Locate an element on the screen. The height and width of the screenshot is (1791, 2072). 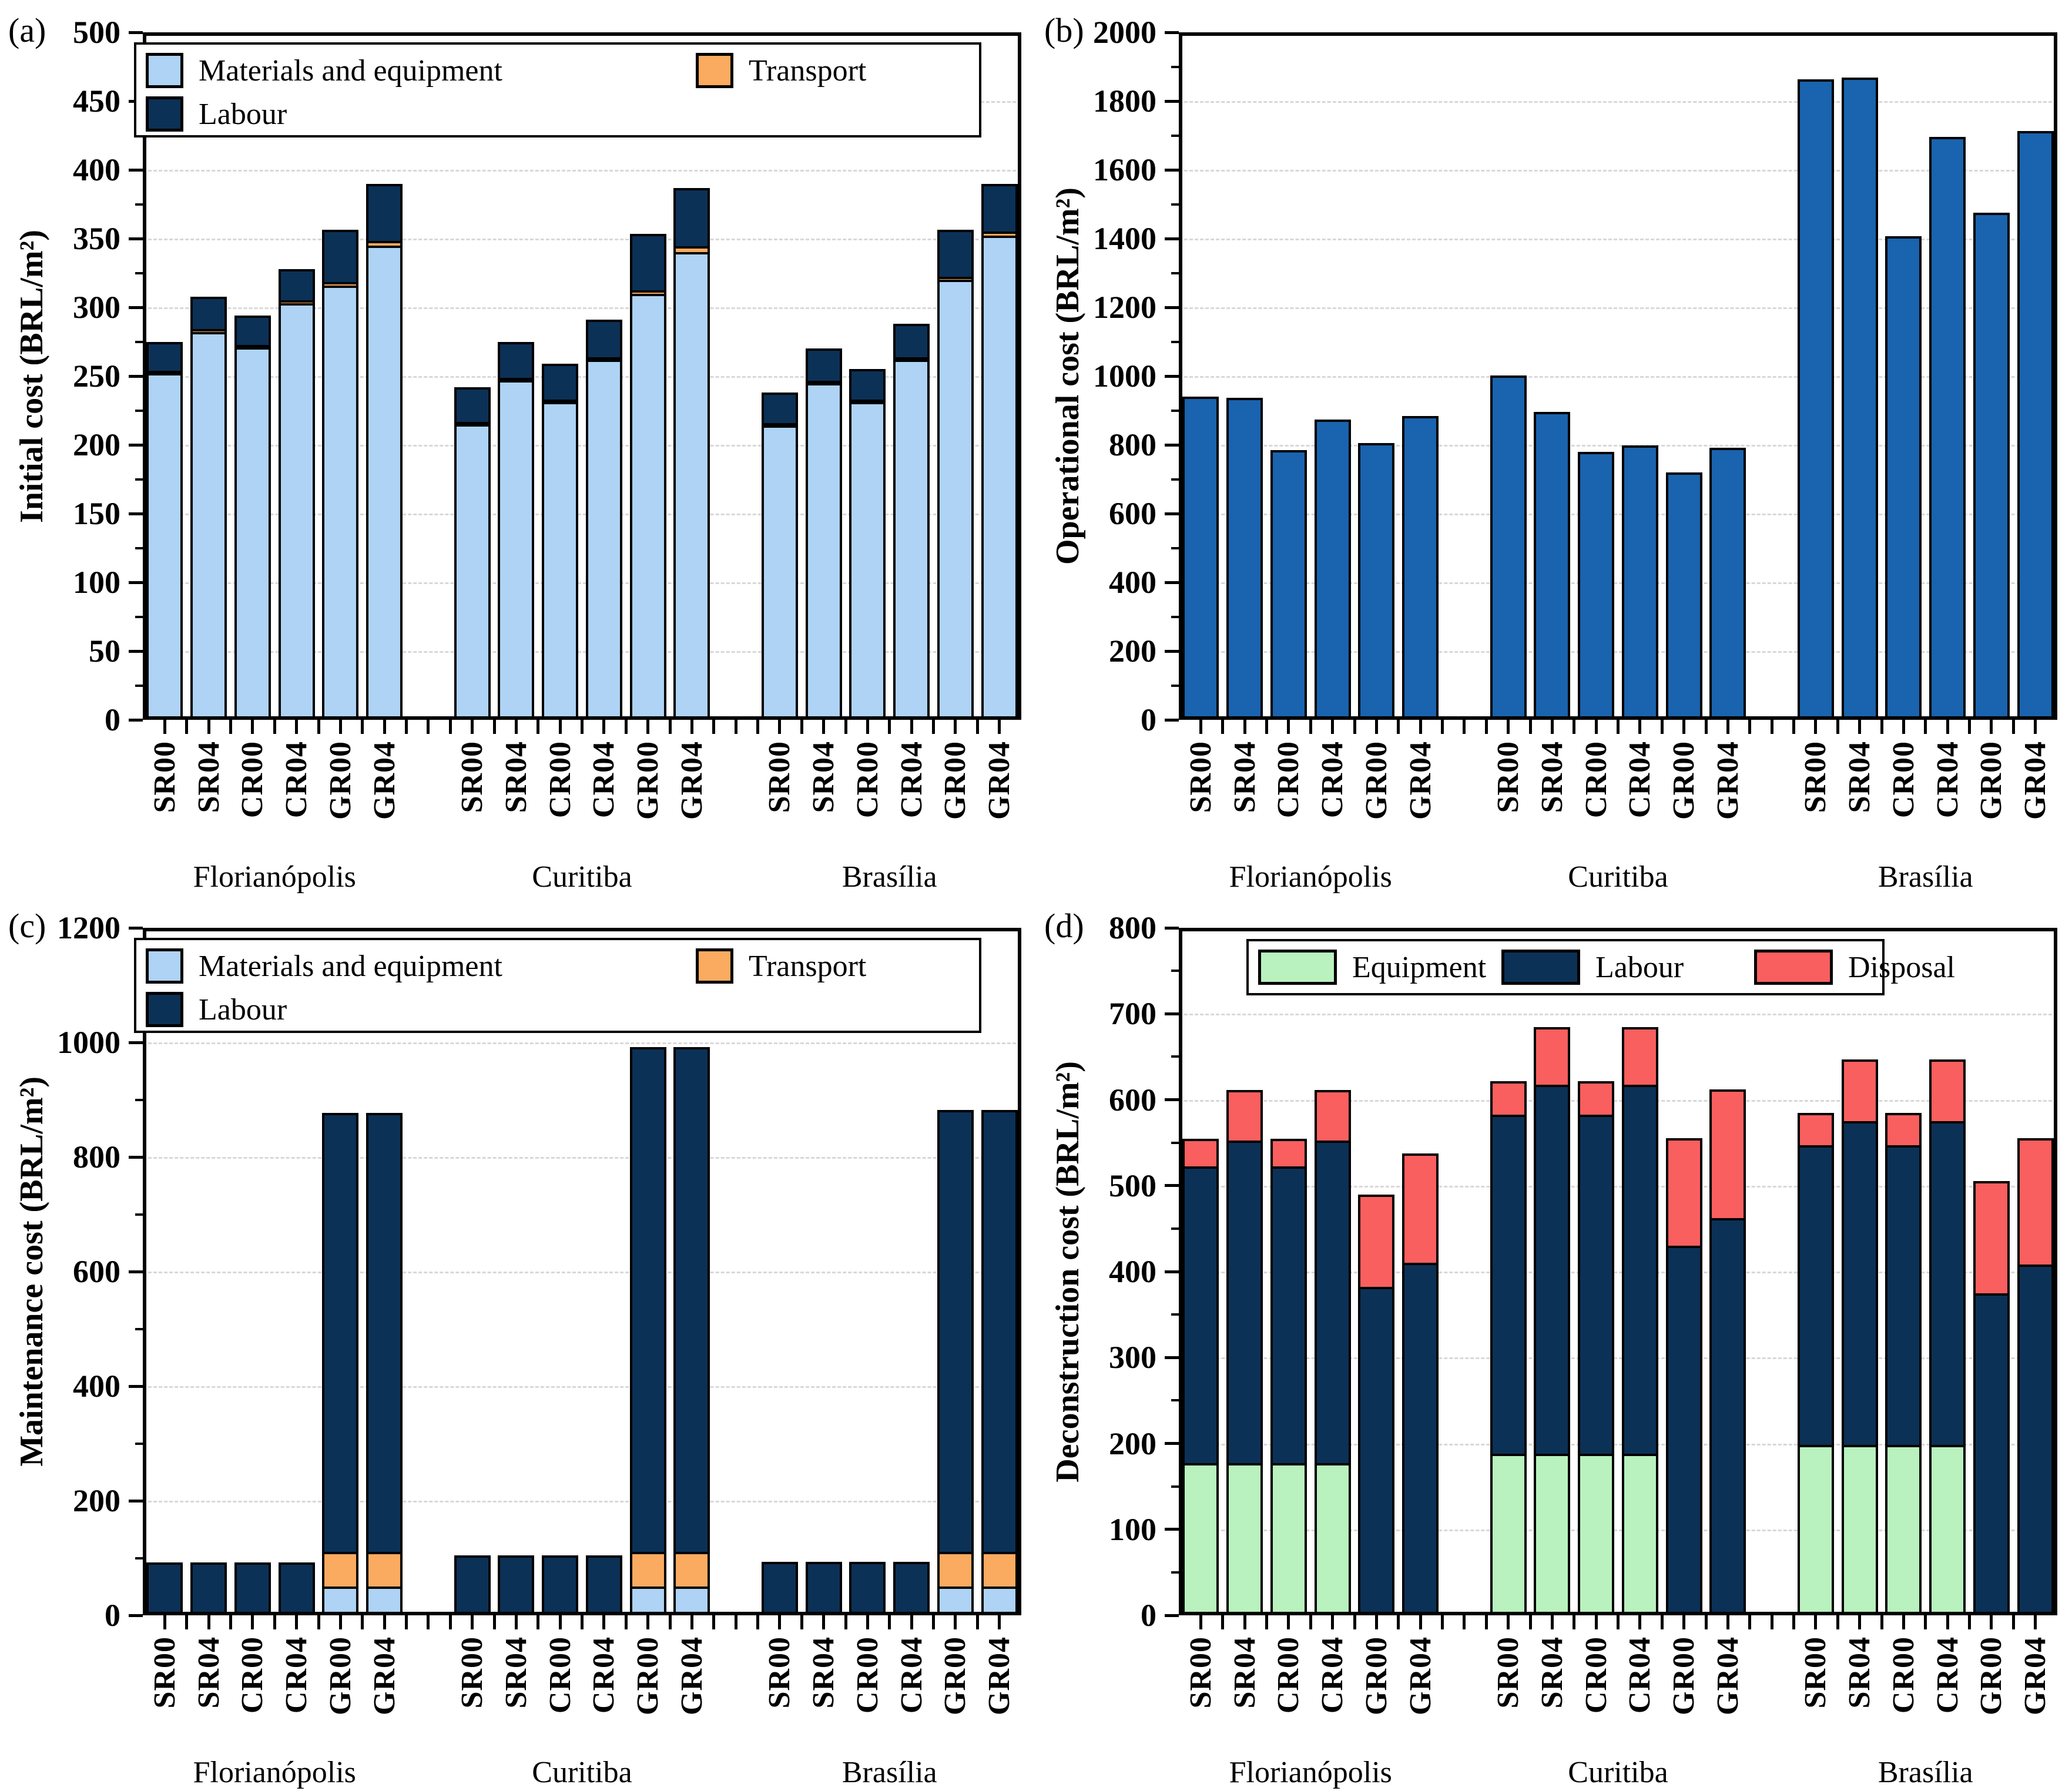
legend-item-labour: Labour is located at coordinates (1592, 967).